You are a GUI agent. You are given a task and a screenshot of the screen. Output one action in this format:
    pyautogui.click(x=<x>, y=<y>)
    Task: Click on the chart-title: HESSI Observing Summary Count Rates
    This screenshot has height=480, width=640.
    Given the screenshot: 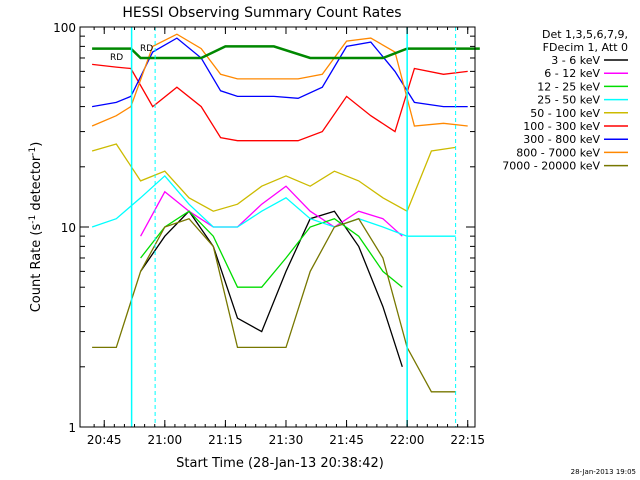 What is the action you would take?
    pyautogui.click(x=261, y=13)
    